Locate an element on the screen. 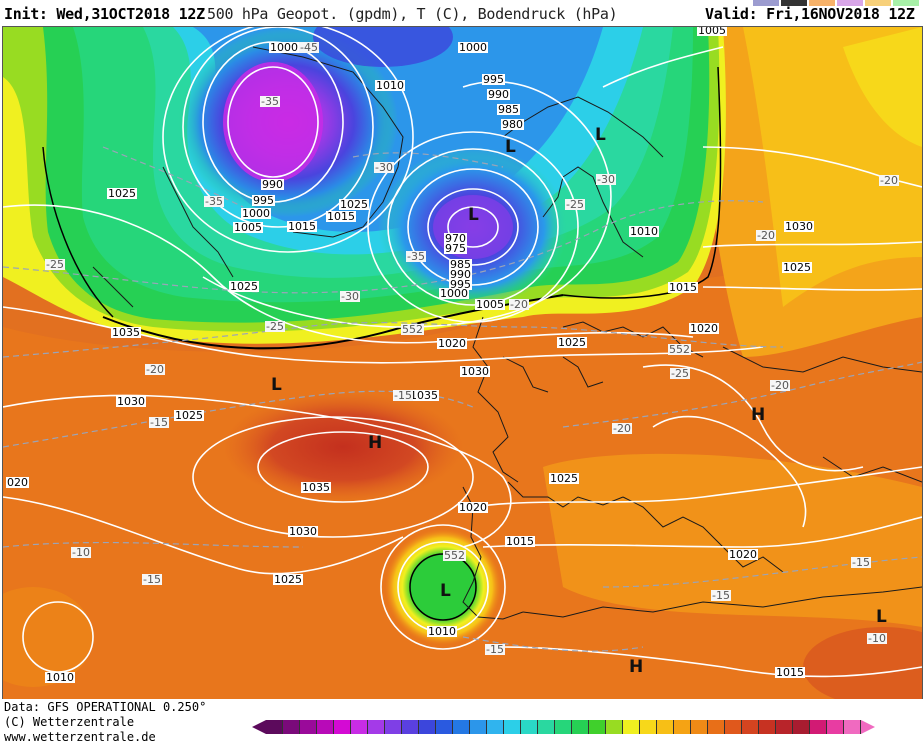 The height and width of the screenshot is (744, 923). temperature-label: -10 is located at coordinates (81, 552).